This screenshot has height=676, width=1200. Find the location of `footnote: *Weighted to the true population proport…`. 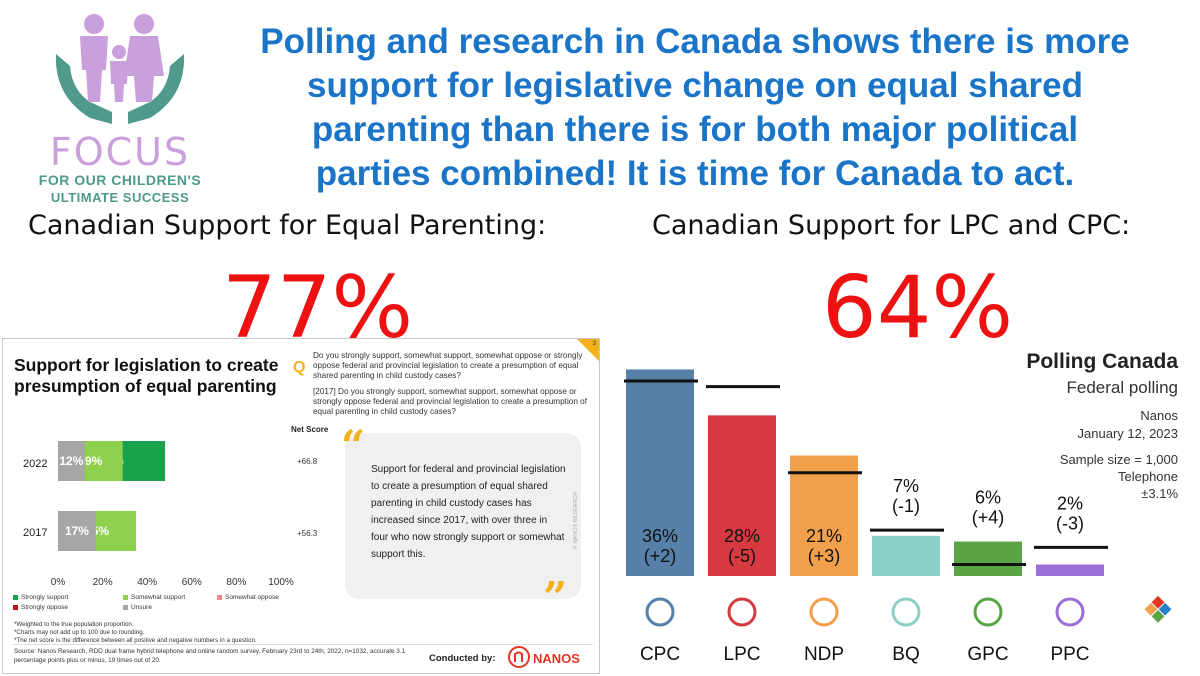

footnote: *Weighted to the true population proport… is located at coordinates (74, 624).